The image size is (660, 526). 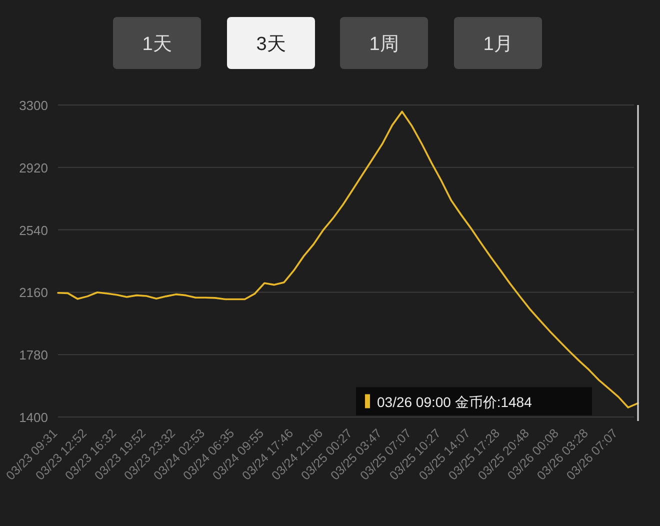 What do you see at coordinates (33, 417) in the screenshot?
I see `y-tick-label: 1400` at bounding box center [33, 417].